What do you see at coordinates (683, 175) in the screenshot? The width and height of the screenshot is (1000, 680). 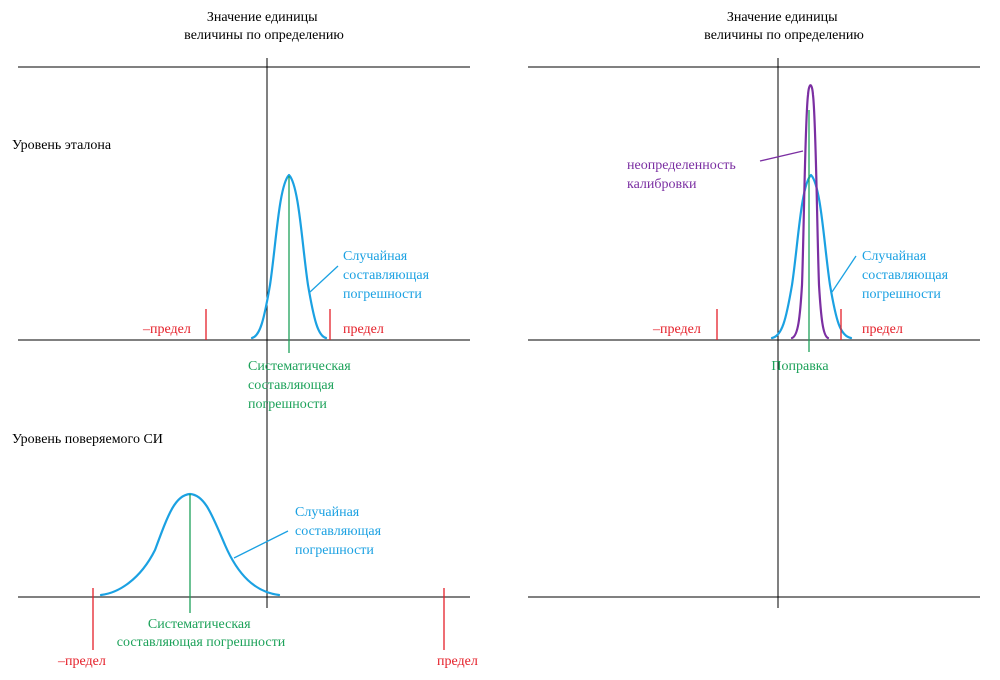 I see `calibration-label: неопределенность калибровки` at bounding box center [683, 175].